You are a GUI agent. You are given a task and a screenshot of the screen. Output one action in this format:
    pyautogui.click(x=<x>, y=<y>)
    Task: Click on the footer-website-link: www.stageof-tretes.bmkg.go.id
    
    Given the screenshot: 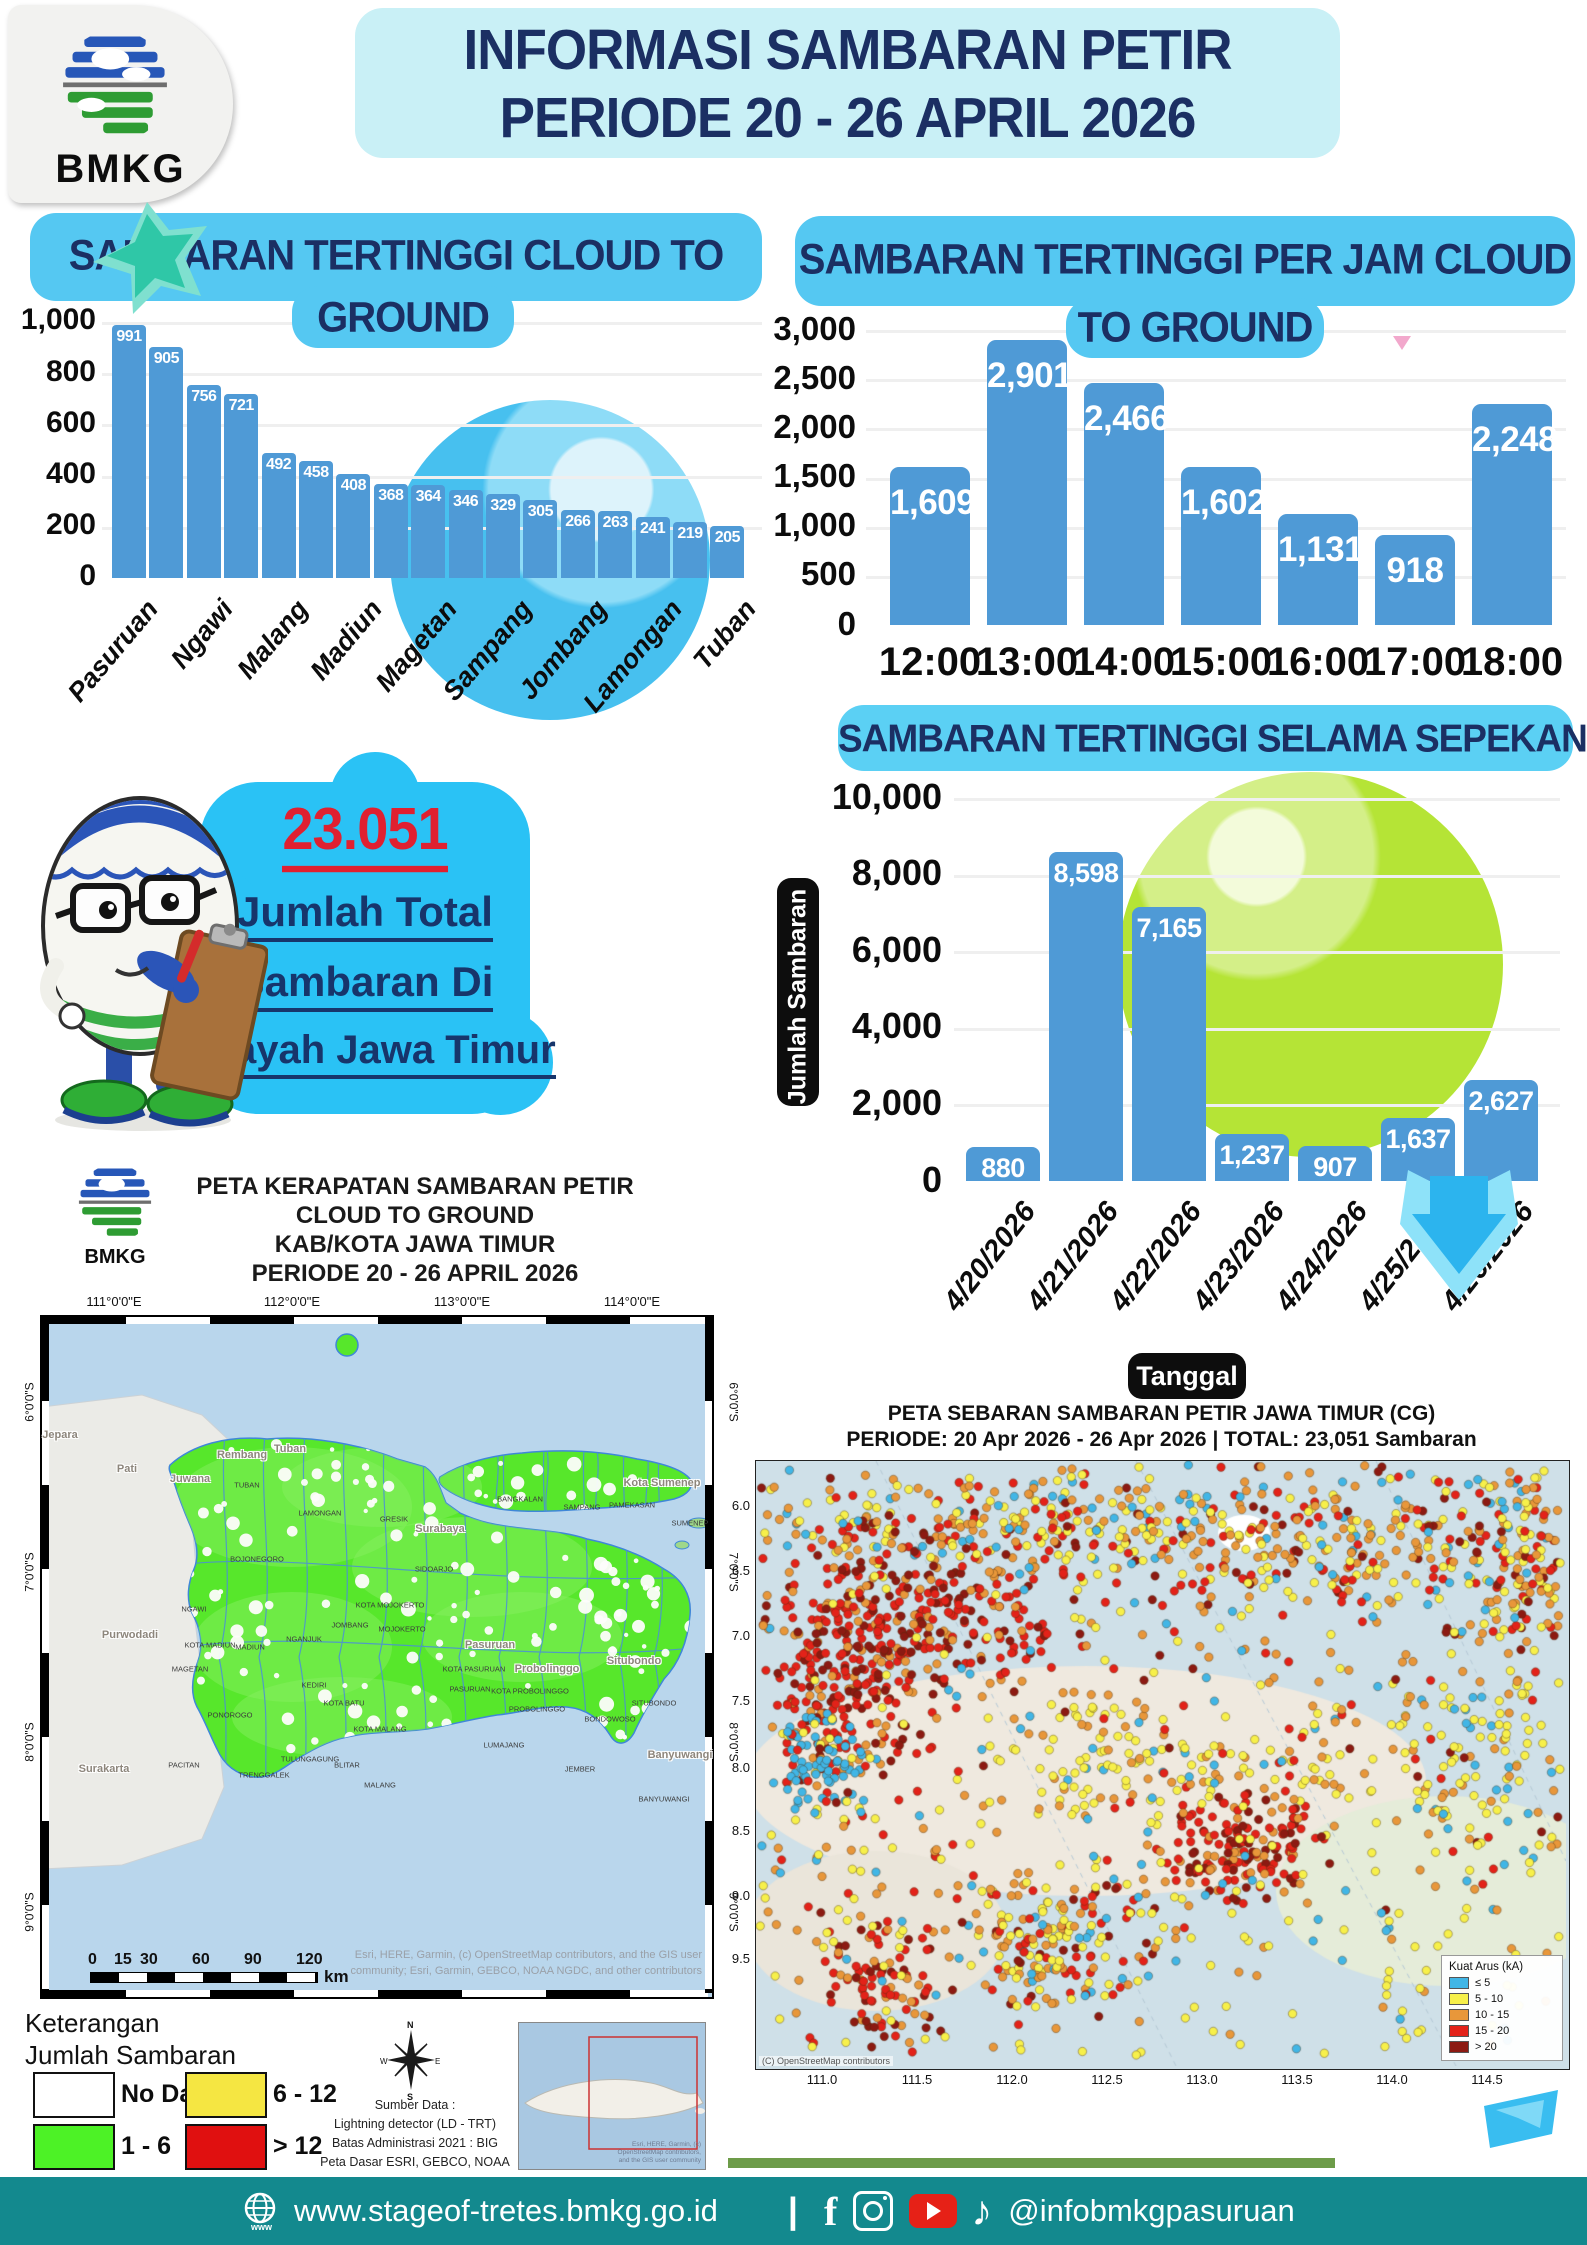 What is the action you would take?
    pyautogui.click(x=506, y=2210)
    